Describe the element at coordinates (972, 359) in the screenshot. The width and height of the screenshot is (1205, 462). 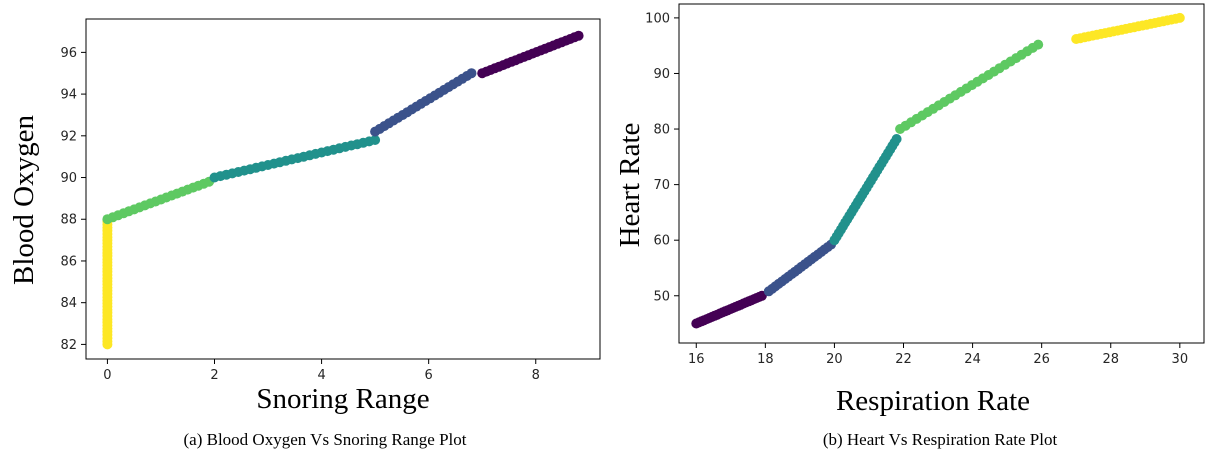
I see `panel-b-x-tick-label: 24` at that location.